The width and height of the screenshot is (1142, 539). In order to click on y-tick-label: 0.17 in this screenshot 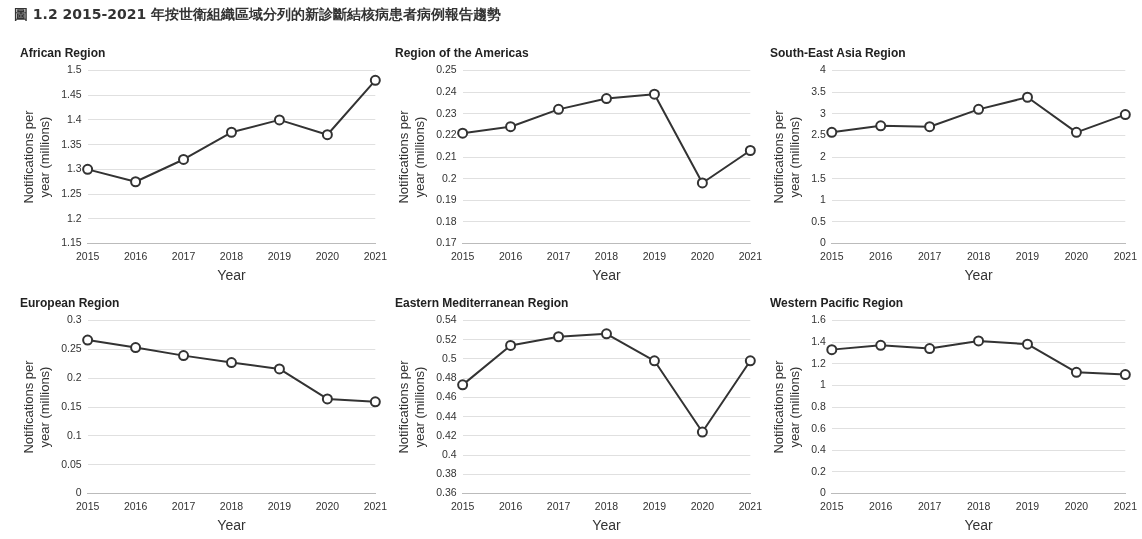, I will do `click(446, 242)`.